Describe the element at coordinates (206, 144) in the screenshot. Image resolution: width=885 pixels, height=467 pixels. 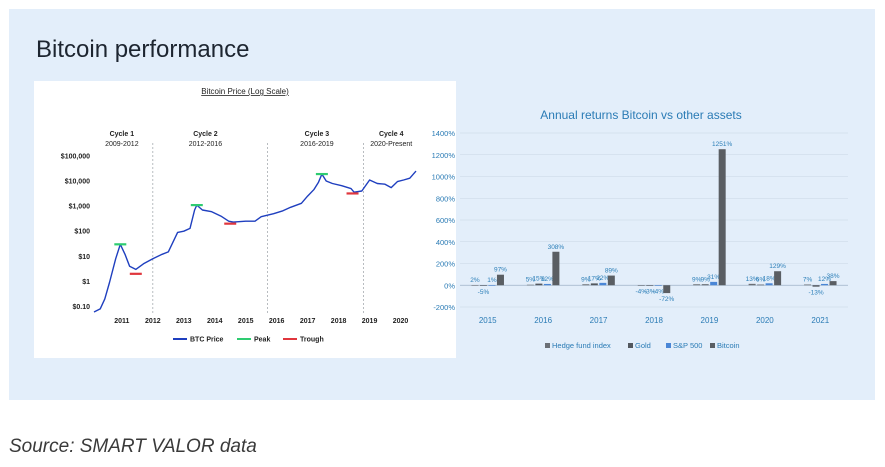
I see `cycle-range: 2012-2016` at that location.